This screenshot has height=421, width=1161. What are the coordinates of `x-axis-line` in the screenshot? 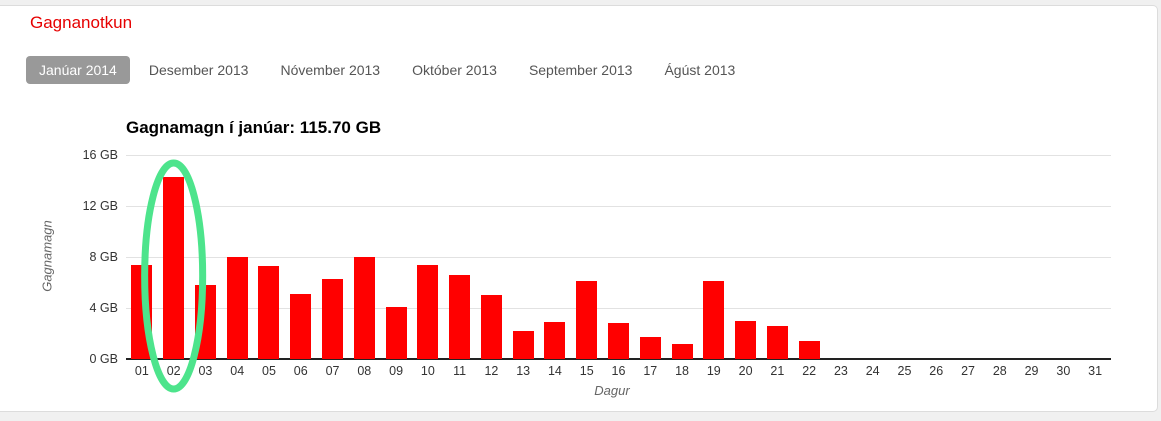 It's located at (618, 359).